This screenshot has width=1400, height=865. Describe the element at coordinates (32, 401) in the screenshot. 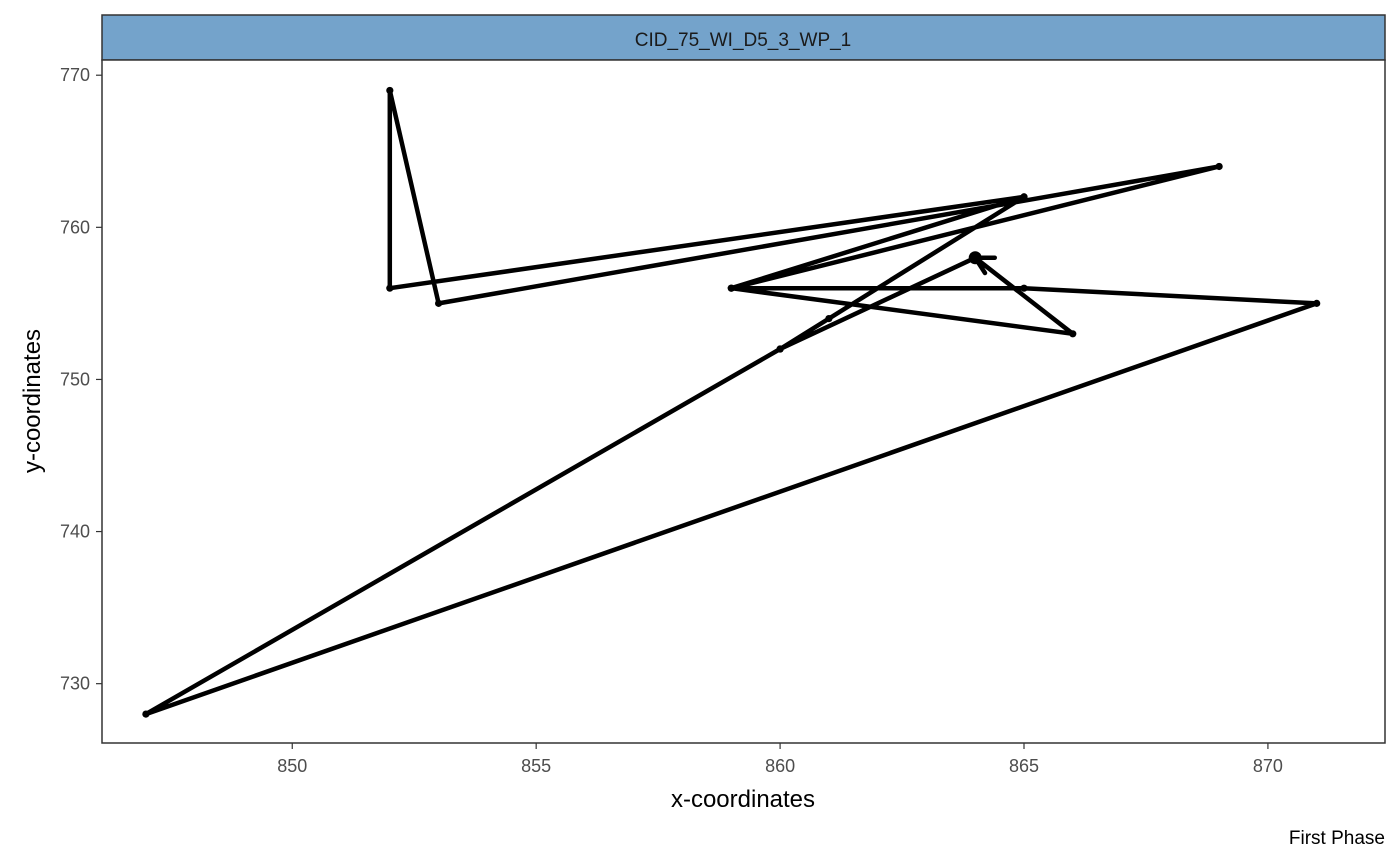

I see `y-axis-title: y-coordinates` at that location.